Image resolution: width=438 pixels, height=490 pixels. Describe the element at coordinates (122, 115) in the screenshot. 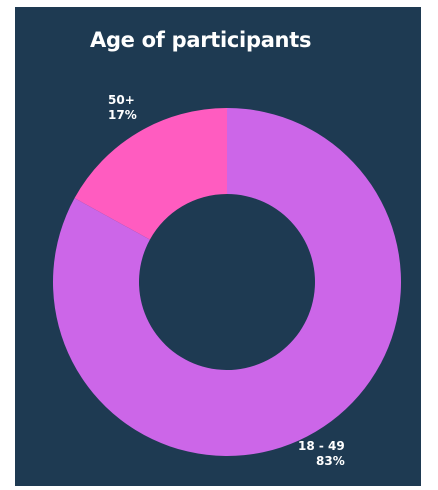

I see `slice-value-50-plus: 17%` at that location.